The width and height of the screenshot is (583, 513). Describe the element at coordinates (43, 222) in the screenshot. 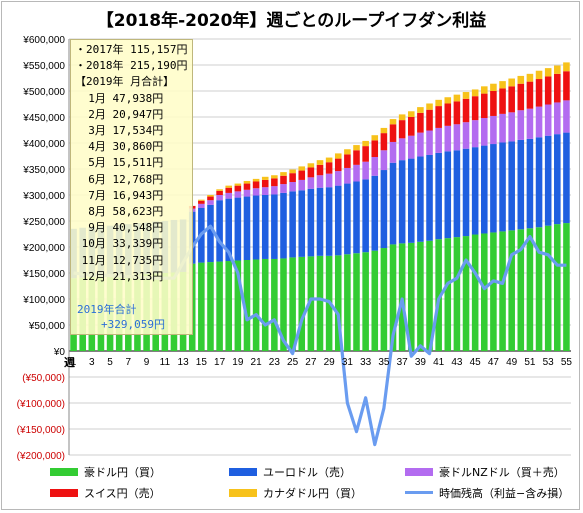

I see `y-tick-label: ¥250,000` at that location.